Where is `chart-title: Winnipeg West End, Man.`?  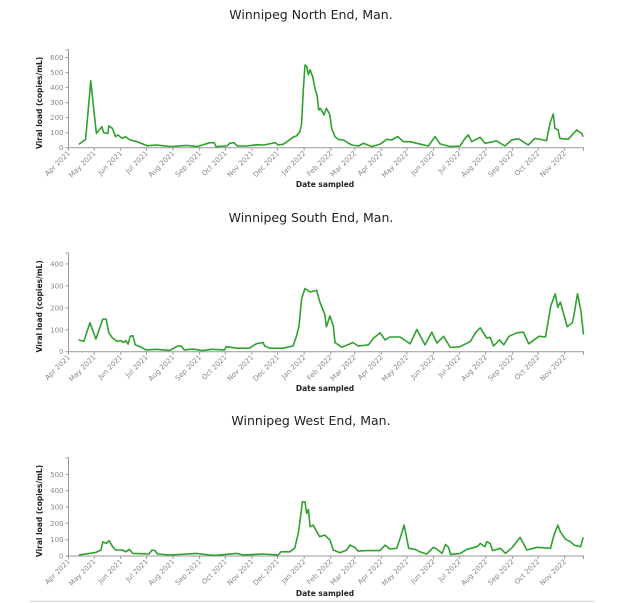 chart-title: Winnipeg West End, Man. is located at coordinates (310, 420).